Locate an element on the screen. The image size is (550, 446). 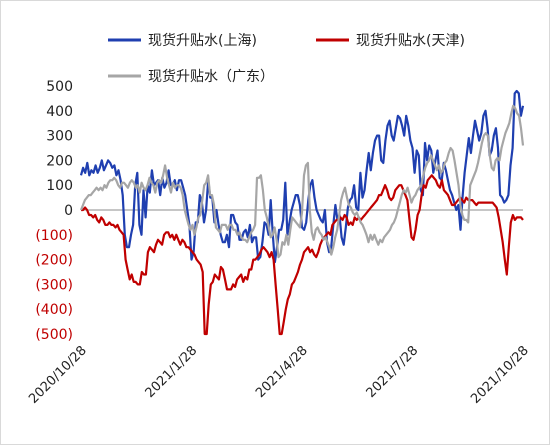
chart-legend: 现货升贴水(上海) 现货升贴水(天津) 现货升贴水（广东） is located at coordinates (286, 58).